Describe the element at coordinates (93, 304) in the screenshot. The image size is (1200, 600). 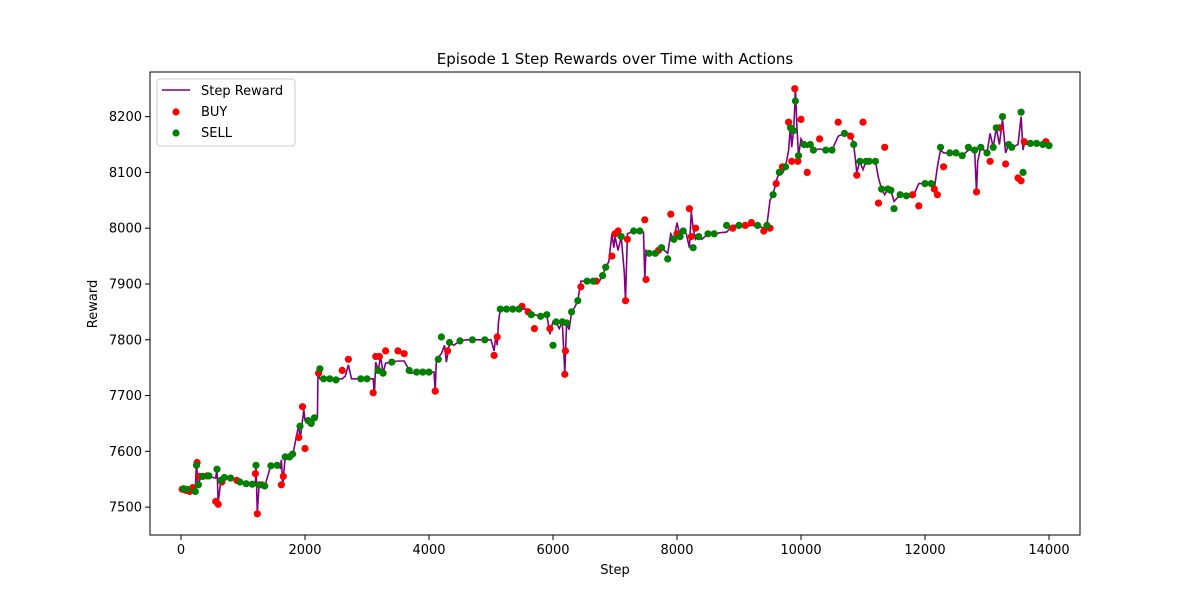
I see `y-axis-label: Reward` at that location.